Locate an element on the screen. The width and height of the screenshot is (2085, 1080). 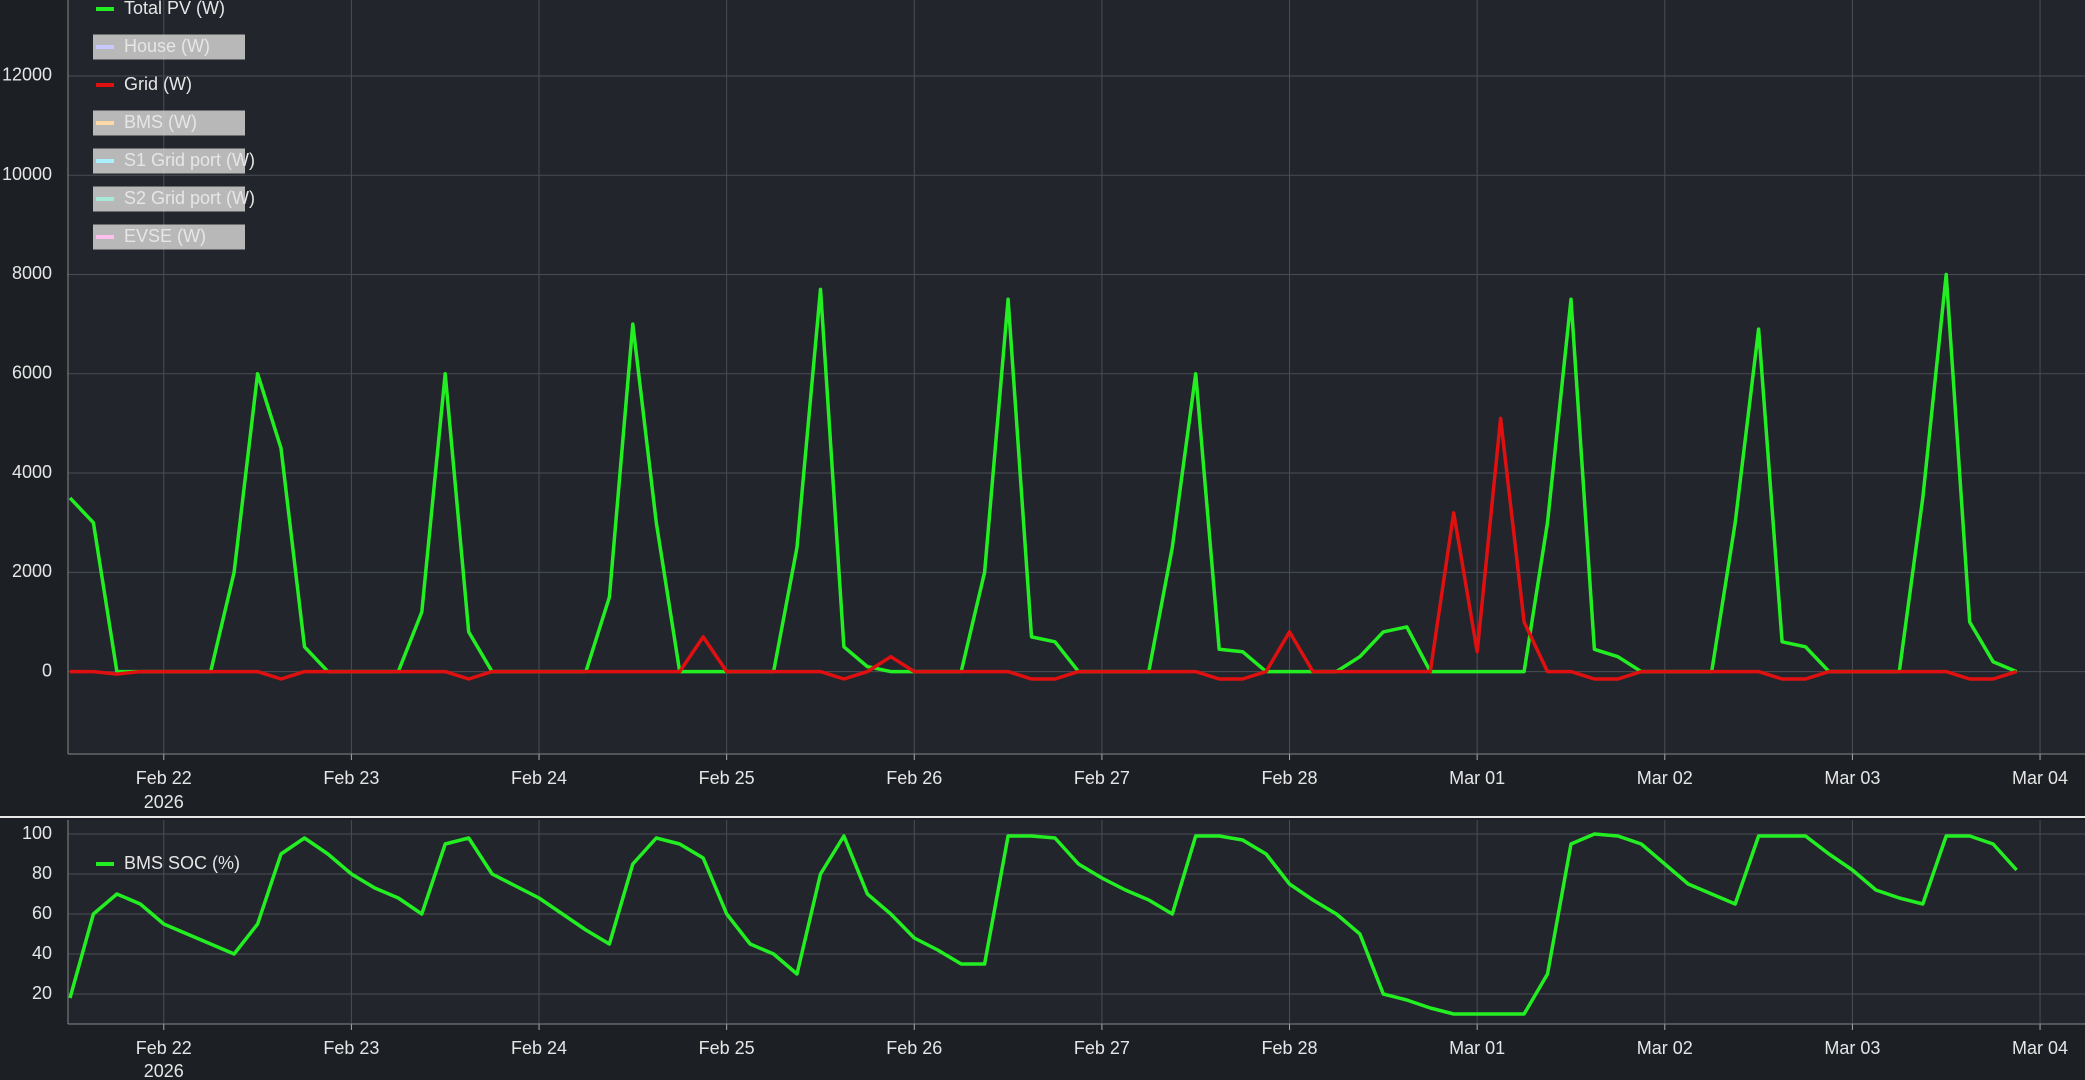
y-tick-label: 20 is located at coordinates (42, 993).